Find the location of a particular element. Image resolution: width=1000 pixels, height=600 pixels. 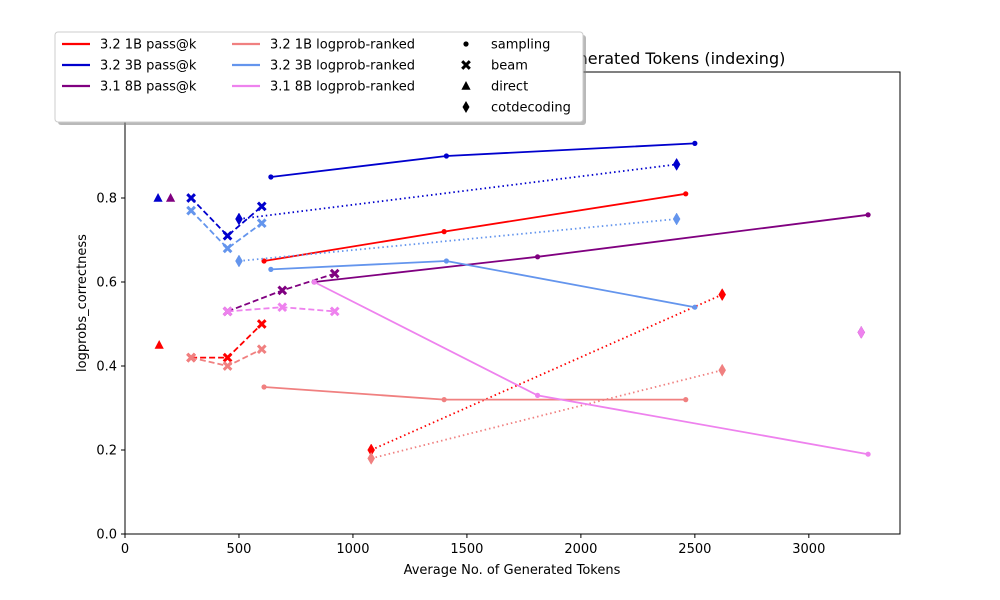

series-line-3-2-1b-logprob-ranked-cotdecoding is located at coordinates (546, 414).